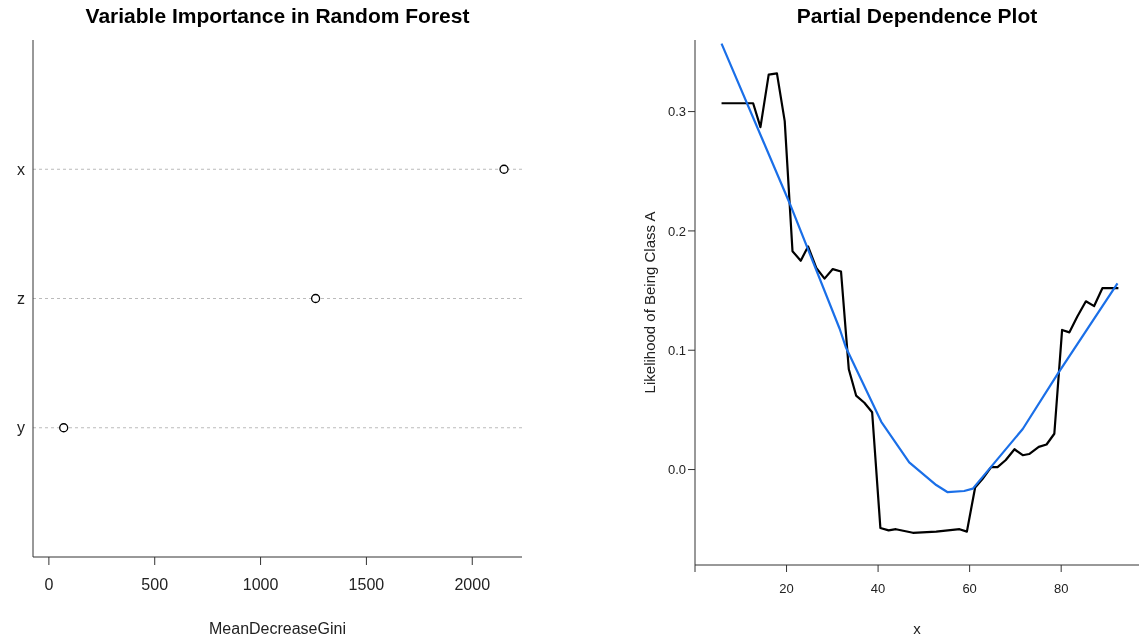  Describe the element at coordinates (277, 628) in the screenshot. I see `x-axis-title: MeanDecreaseGini` at that location.